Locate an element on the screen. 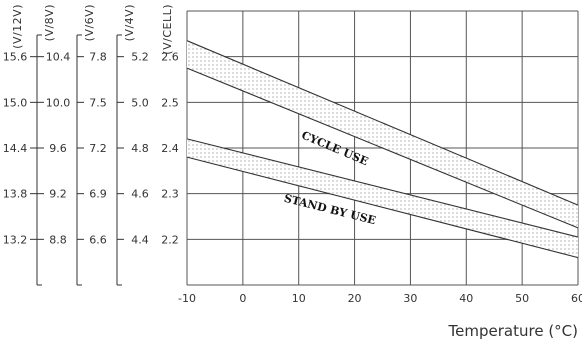  y-tick-label: 5.2 is located at coordinates (140, 57).